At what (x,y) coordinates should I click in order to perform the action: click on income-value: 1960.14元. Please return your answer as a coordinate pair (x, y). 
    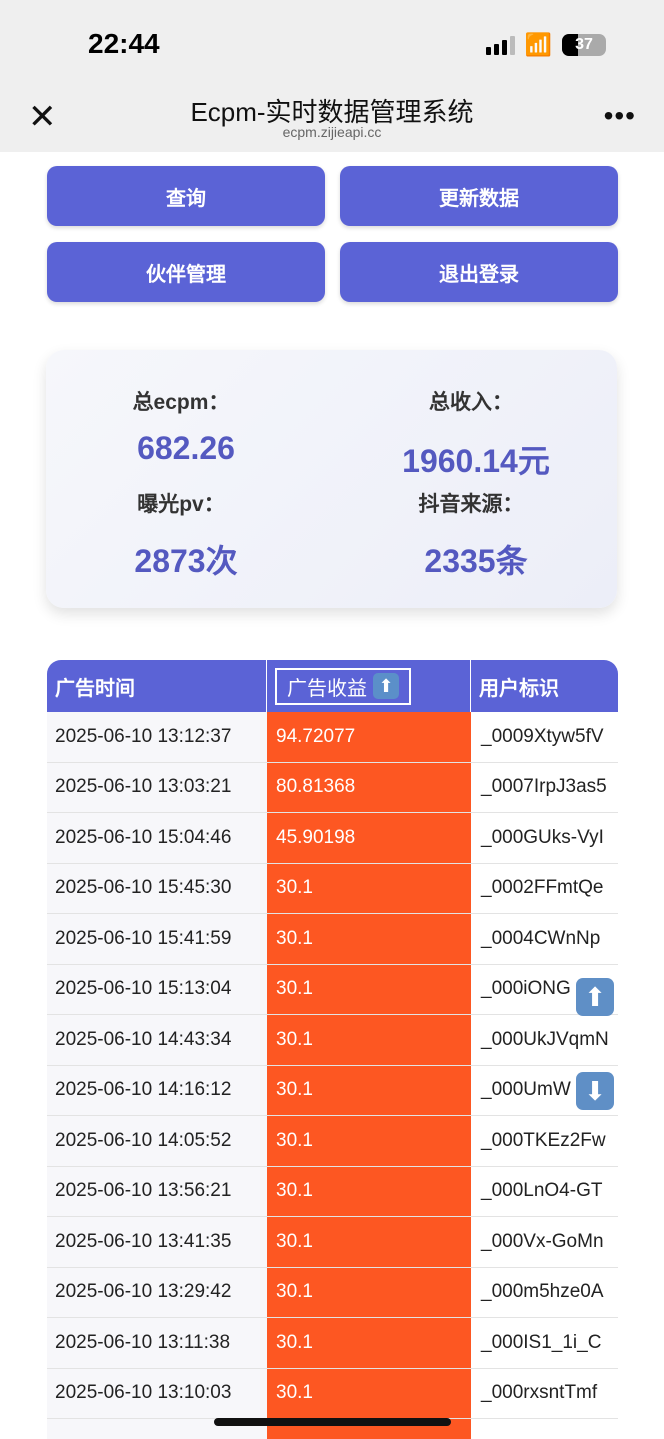
    Looking at the image, I should click on (476, 461).